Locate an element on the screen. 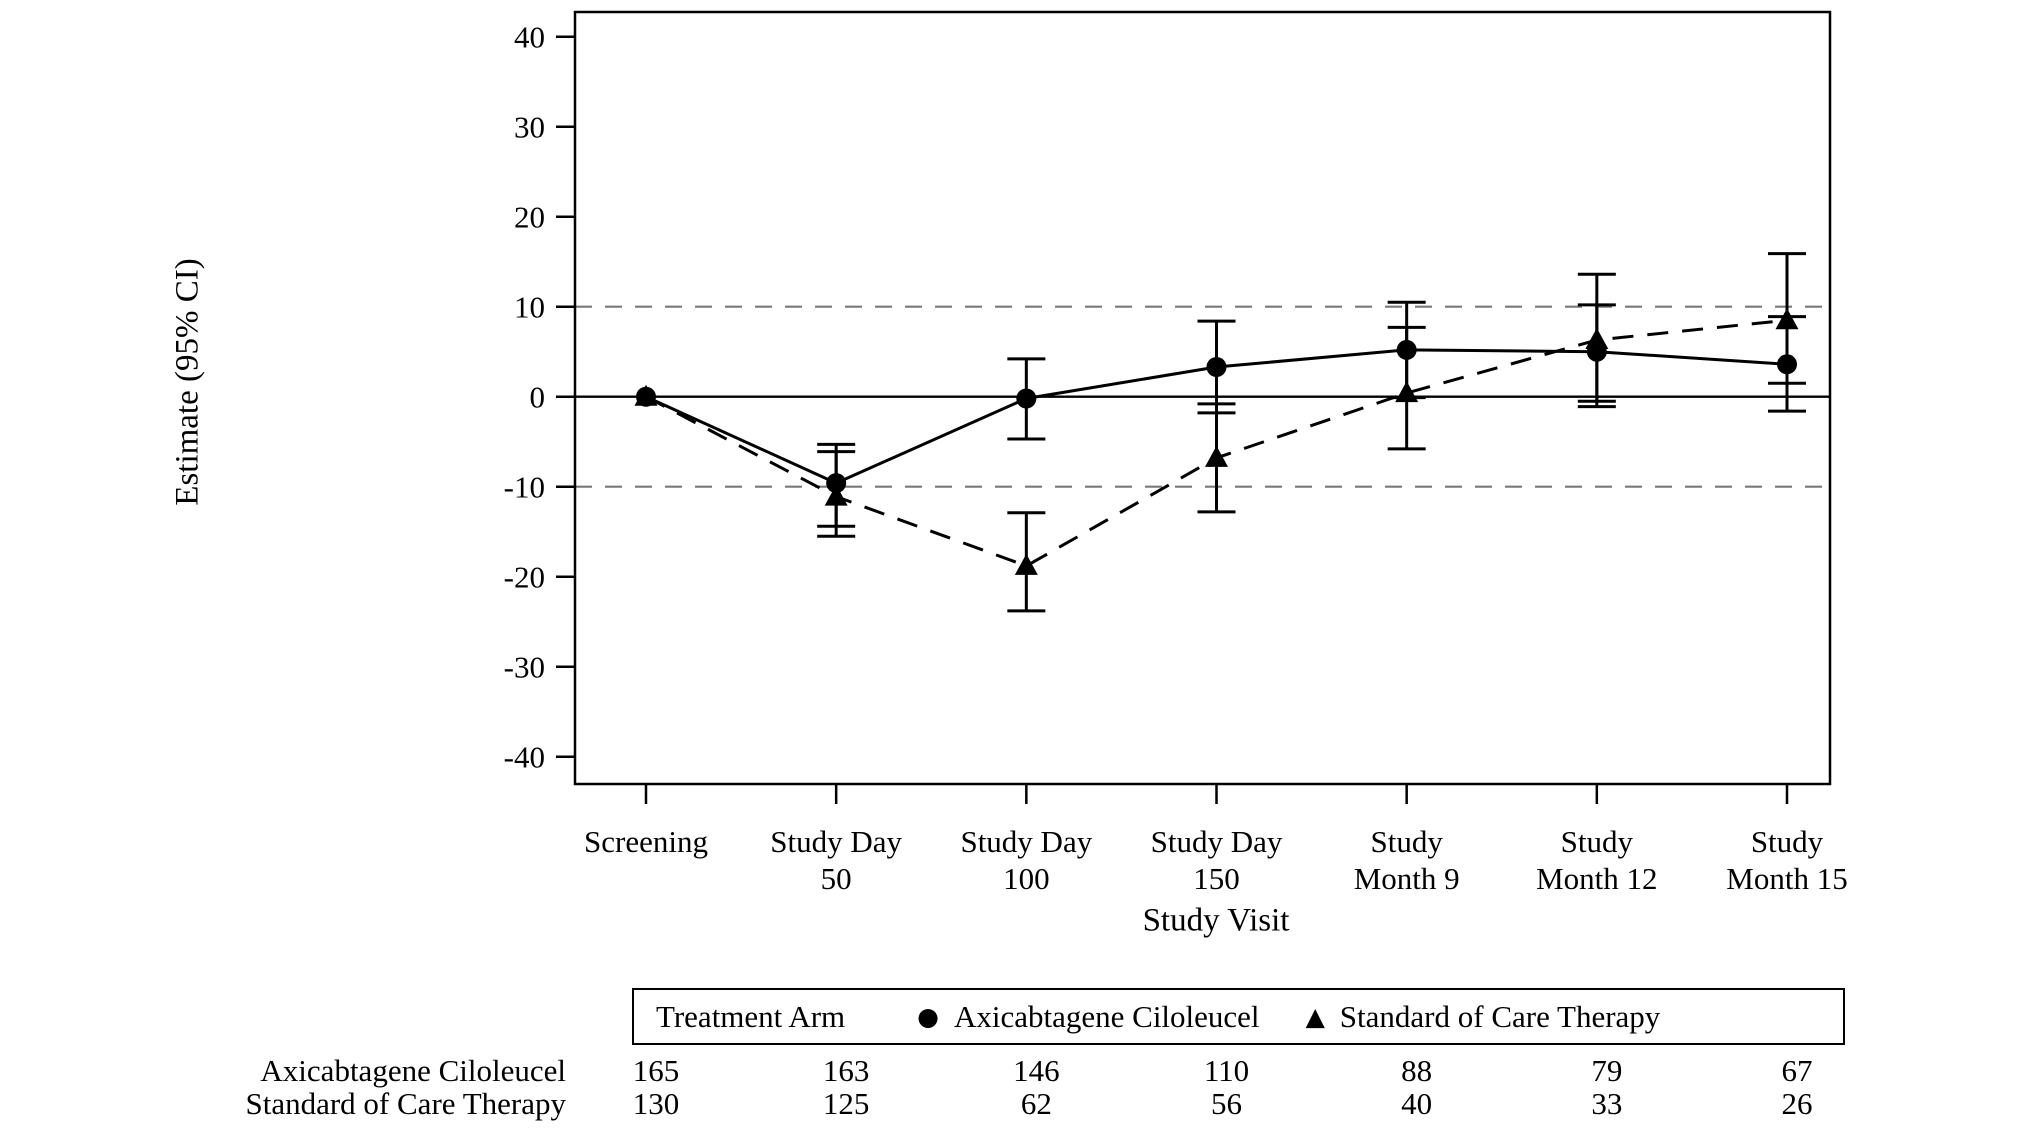  legend-title: Treatment Arm is located at coordinates (751, 1016).